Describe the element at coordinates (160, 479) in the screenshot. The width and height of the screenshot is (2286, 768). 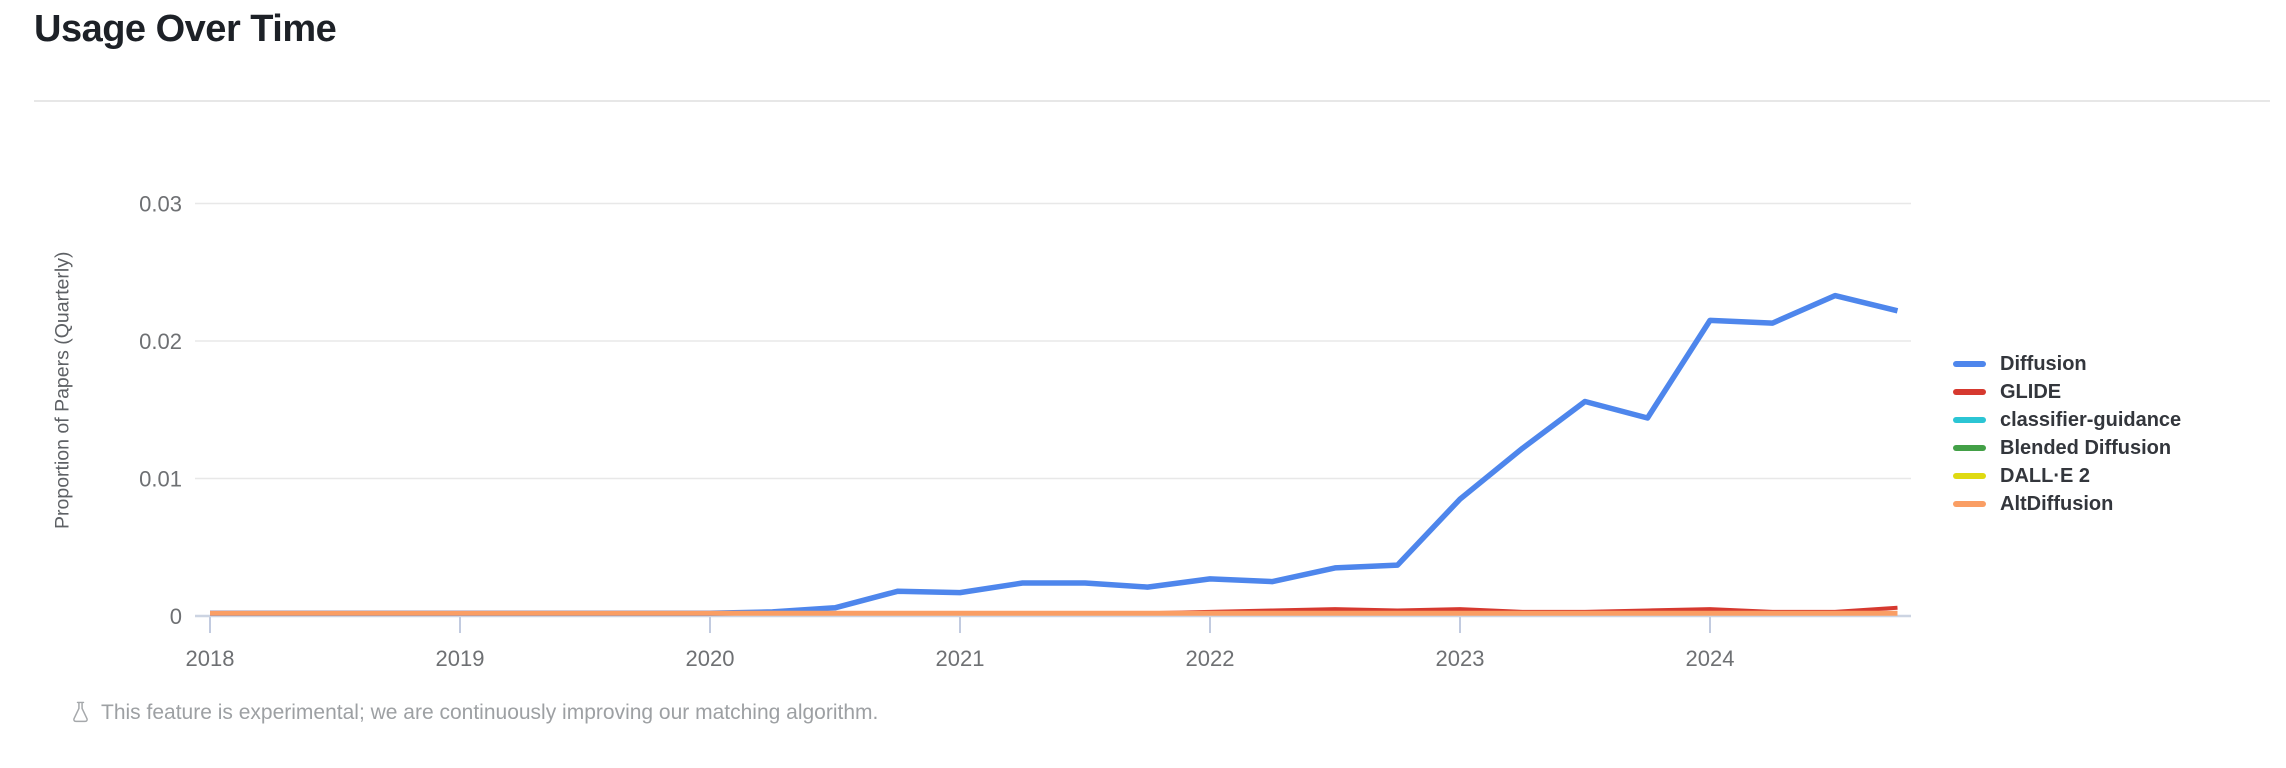
I see `y-tick-label-0.01: 0.01` at that location.